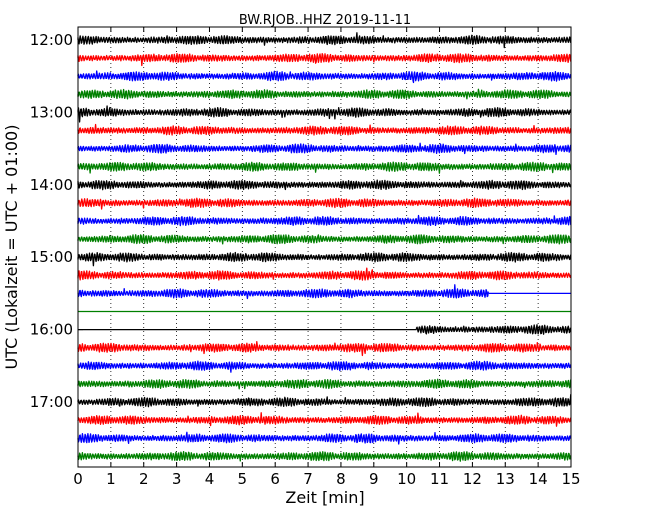 The width and height of the screenshot is (650, 520). What do you see at coordinates (51, 330) in the screenshot?
I see `y-tick-label: 16:00` at bounding box center [51, 330].